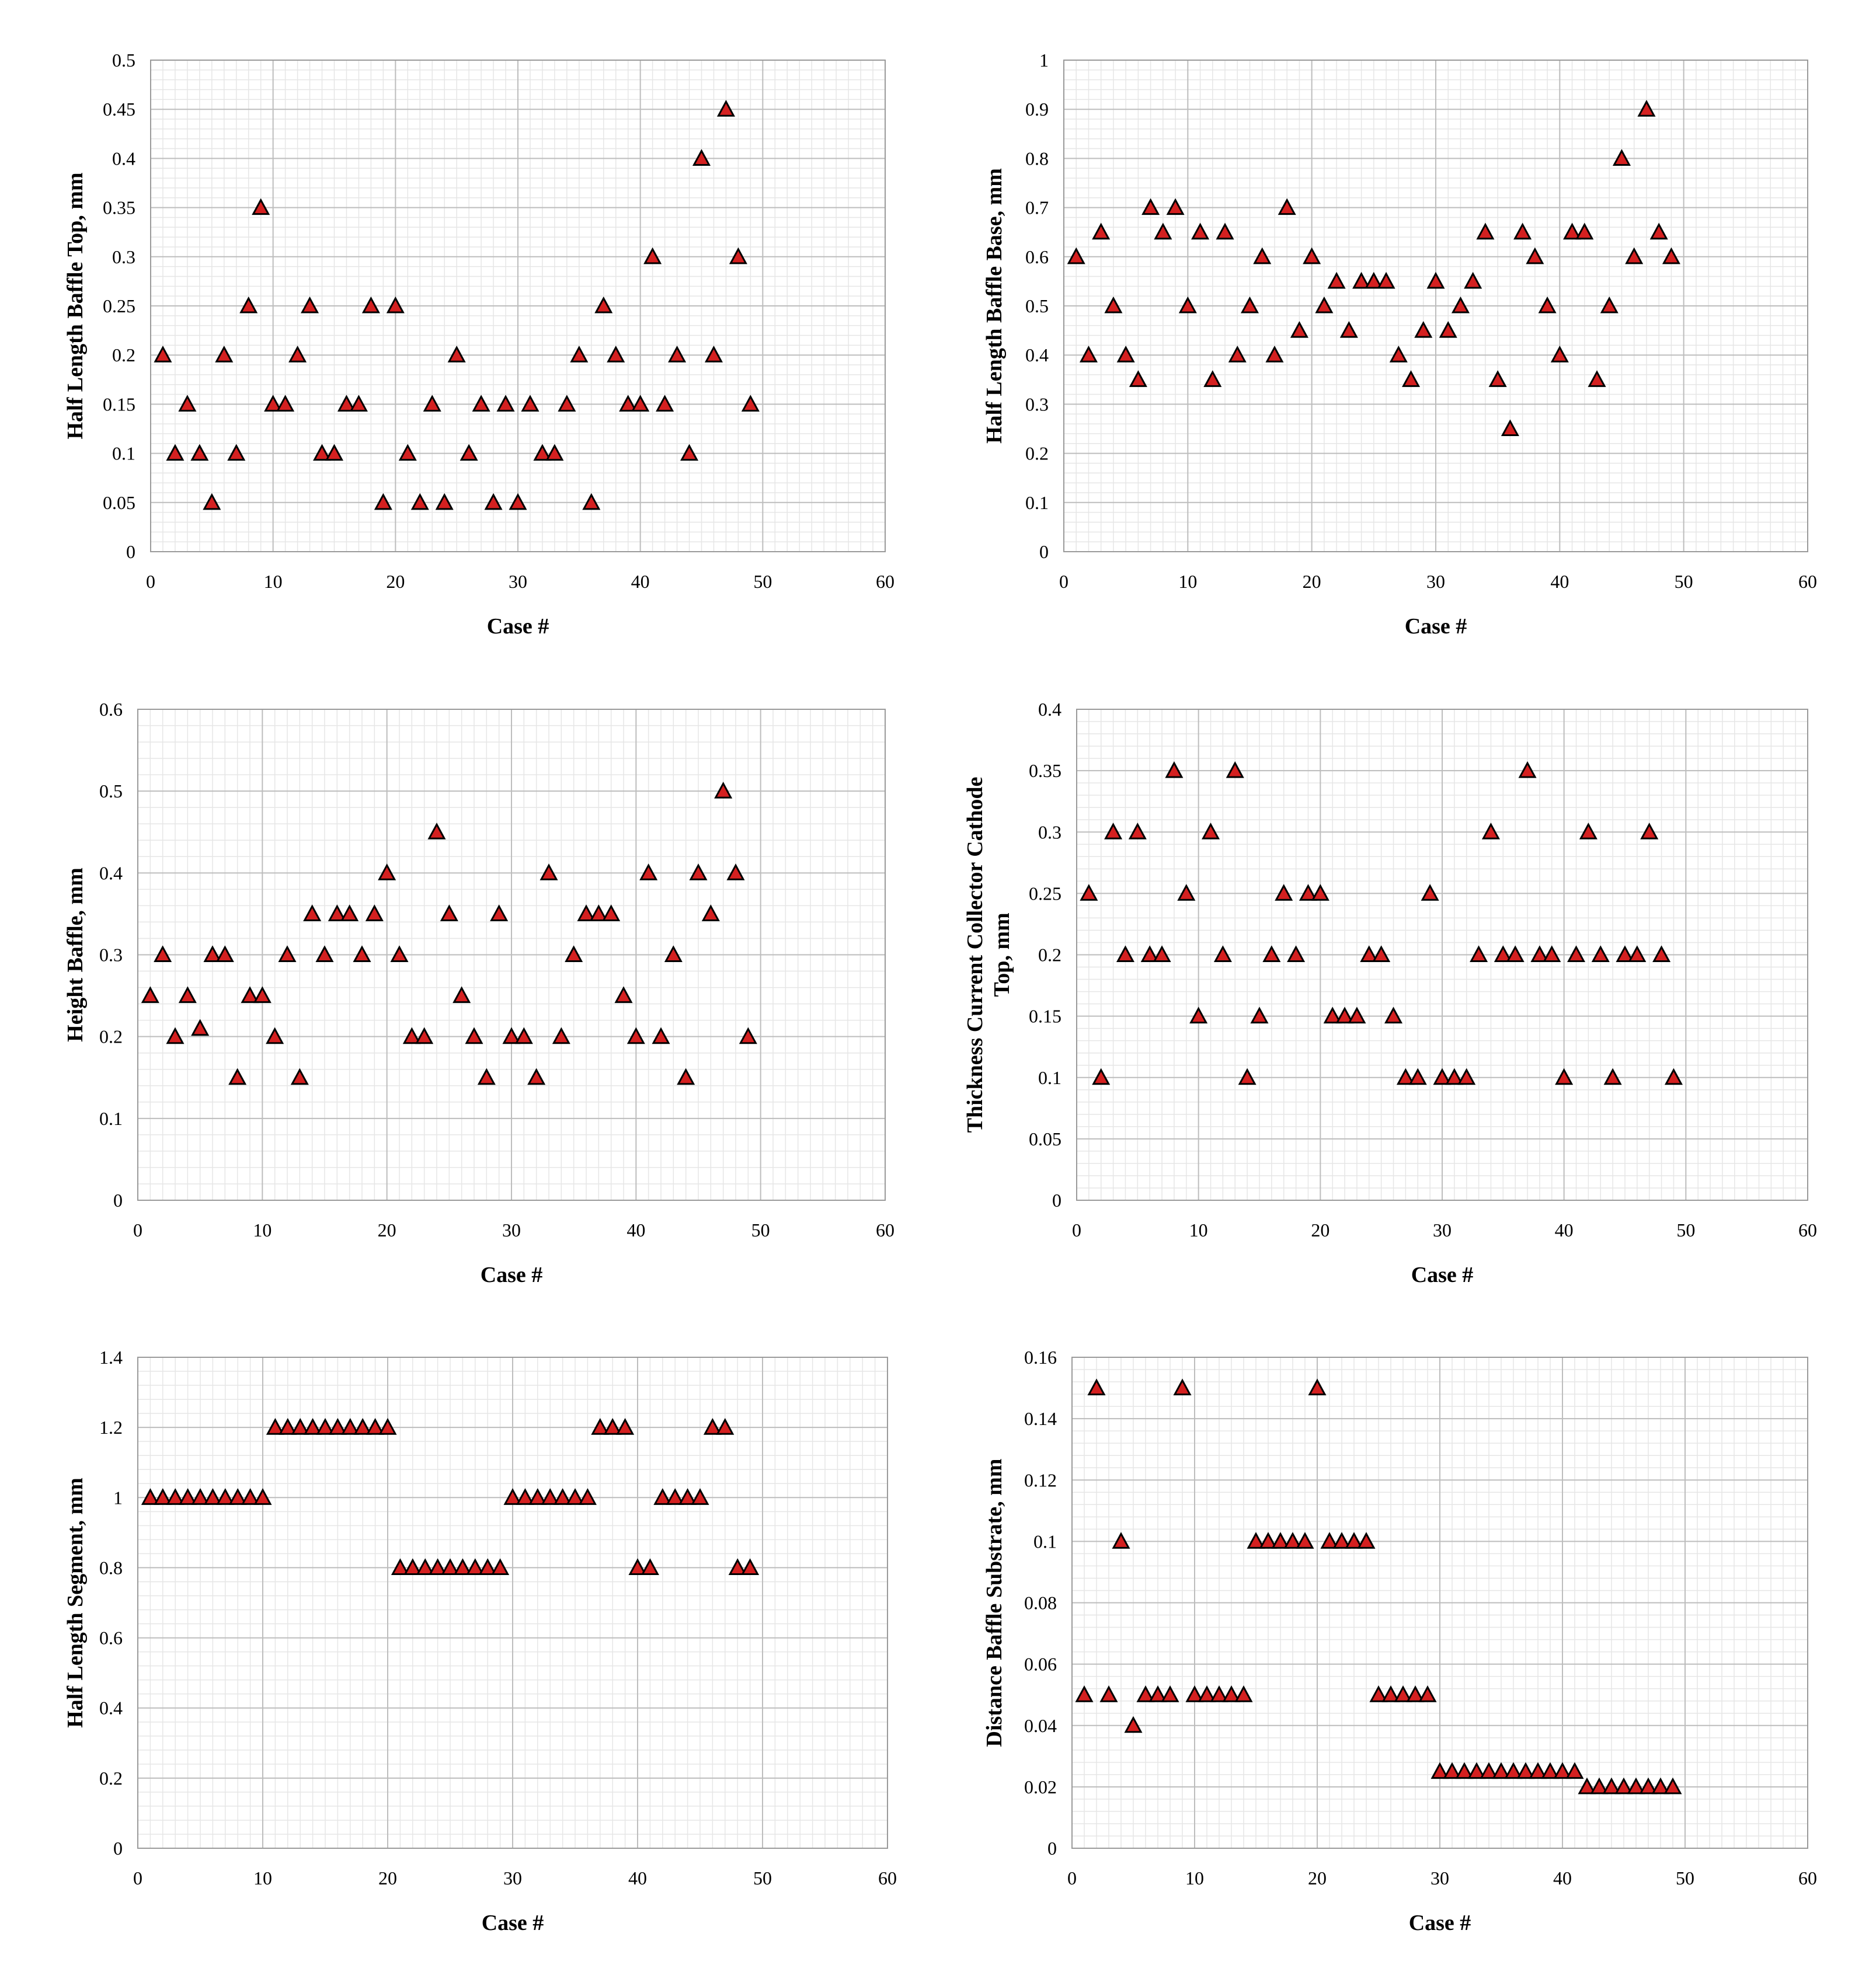 The height and width of the screenshot is (1965, 1876). I want to click on plot-area-frame, so click(511, 955).